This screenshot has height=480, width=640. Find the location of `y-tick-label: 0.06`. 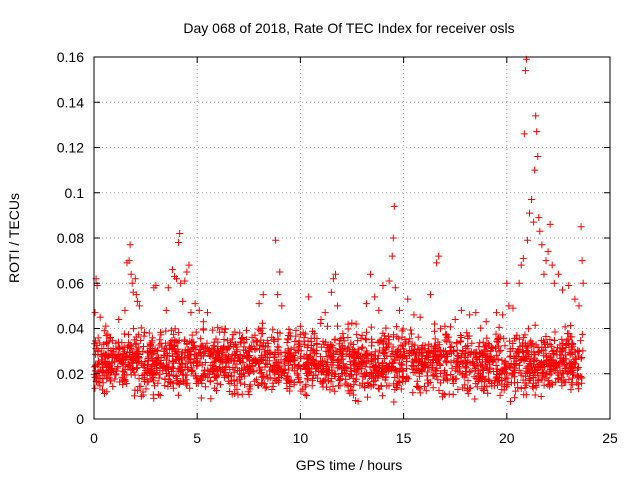

y-tick-label: 0.06 is located at coordinates (70, 283).